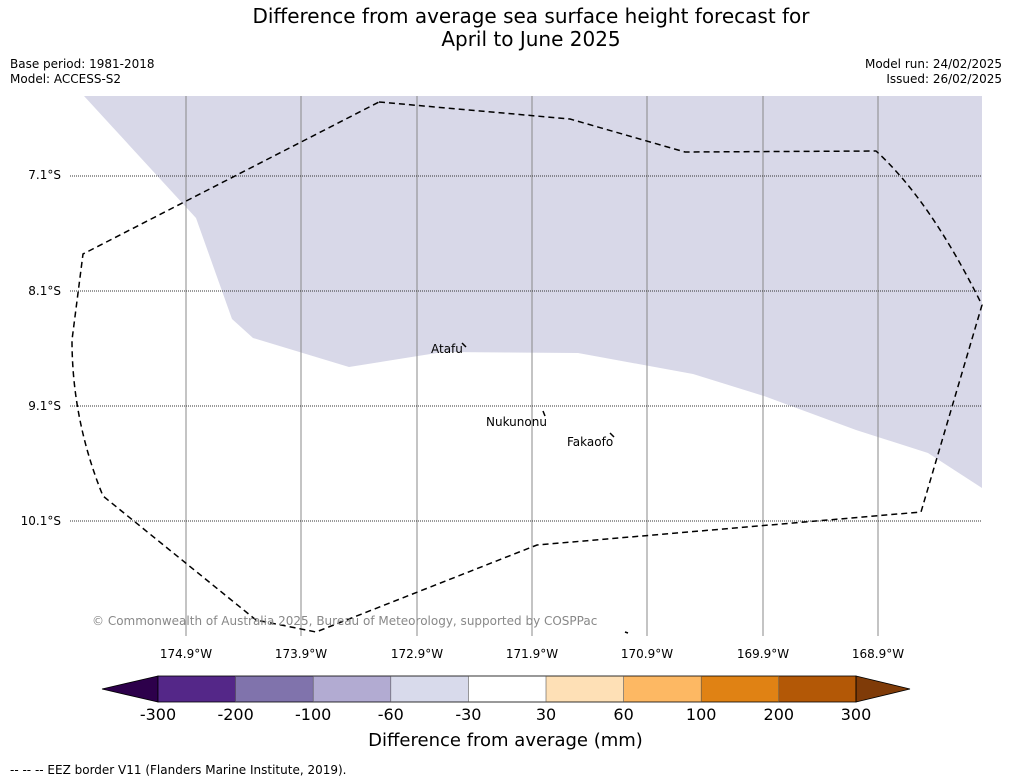 This screenshot has width=1011, height=781. I want to click on colorbar-frame, so click(507, 689).